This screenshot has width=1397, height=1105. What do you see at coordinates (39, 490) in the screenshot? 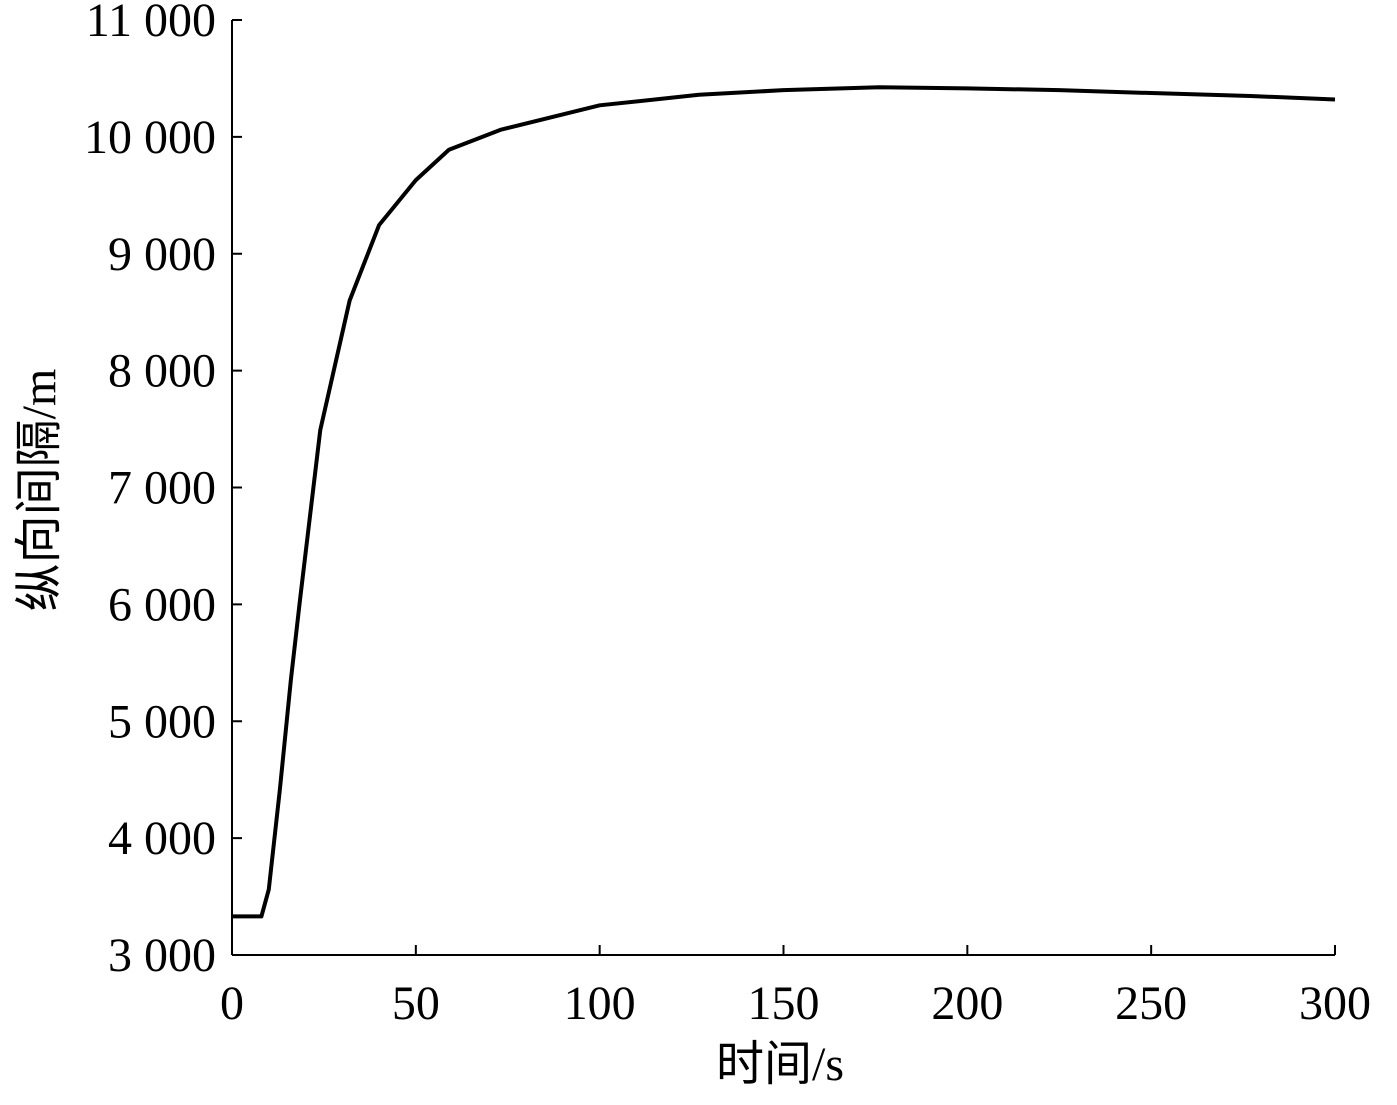
I see `y-axis-label: 纵向间隔/m` at bounding box center [39, 490].